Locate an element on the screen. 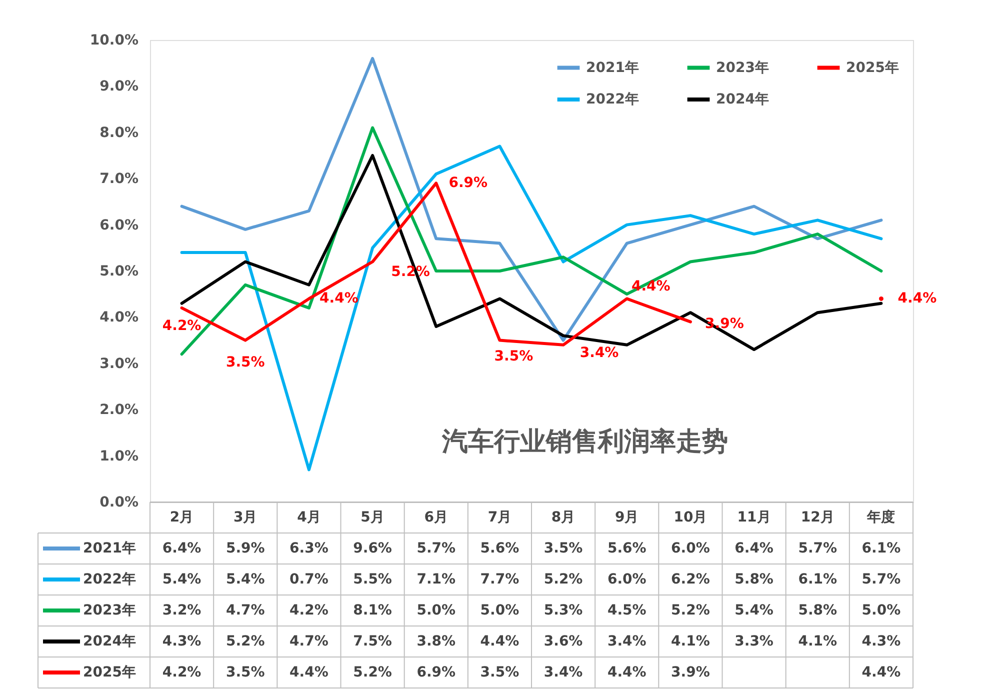 This screenshot has height=697, width=982. data-label: 3.3% is located at coordinates (754, 642).